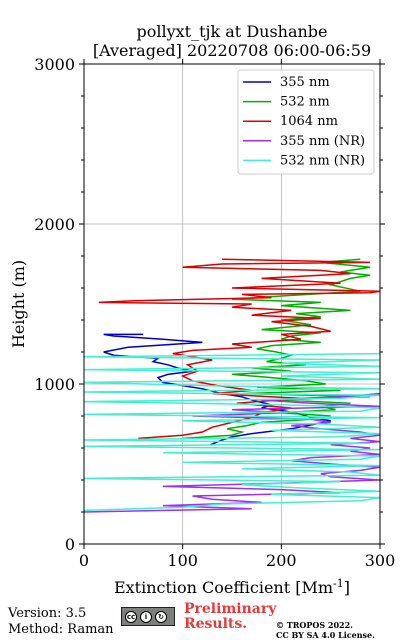 This screenshot has height=640, width=400. Describe the element at coordinates (380, 560) in the screenshot. I see `x-tick-label: 300` at that location.